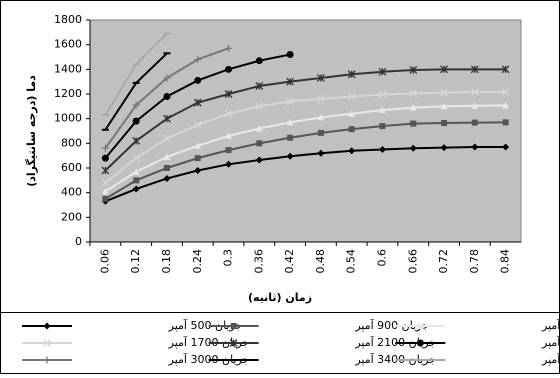 This screenshot has width=560, height=378. I want to click on x-tick-label: 0.12, so click(135, 261).